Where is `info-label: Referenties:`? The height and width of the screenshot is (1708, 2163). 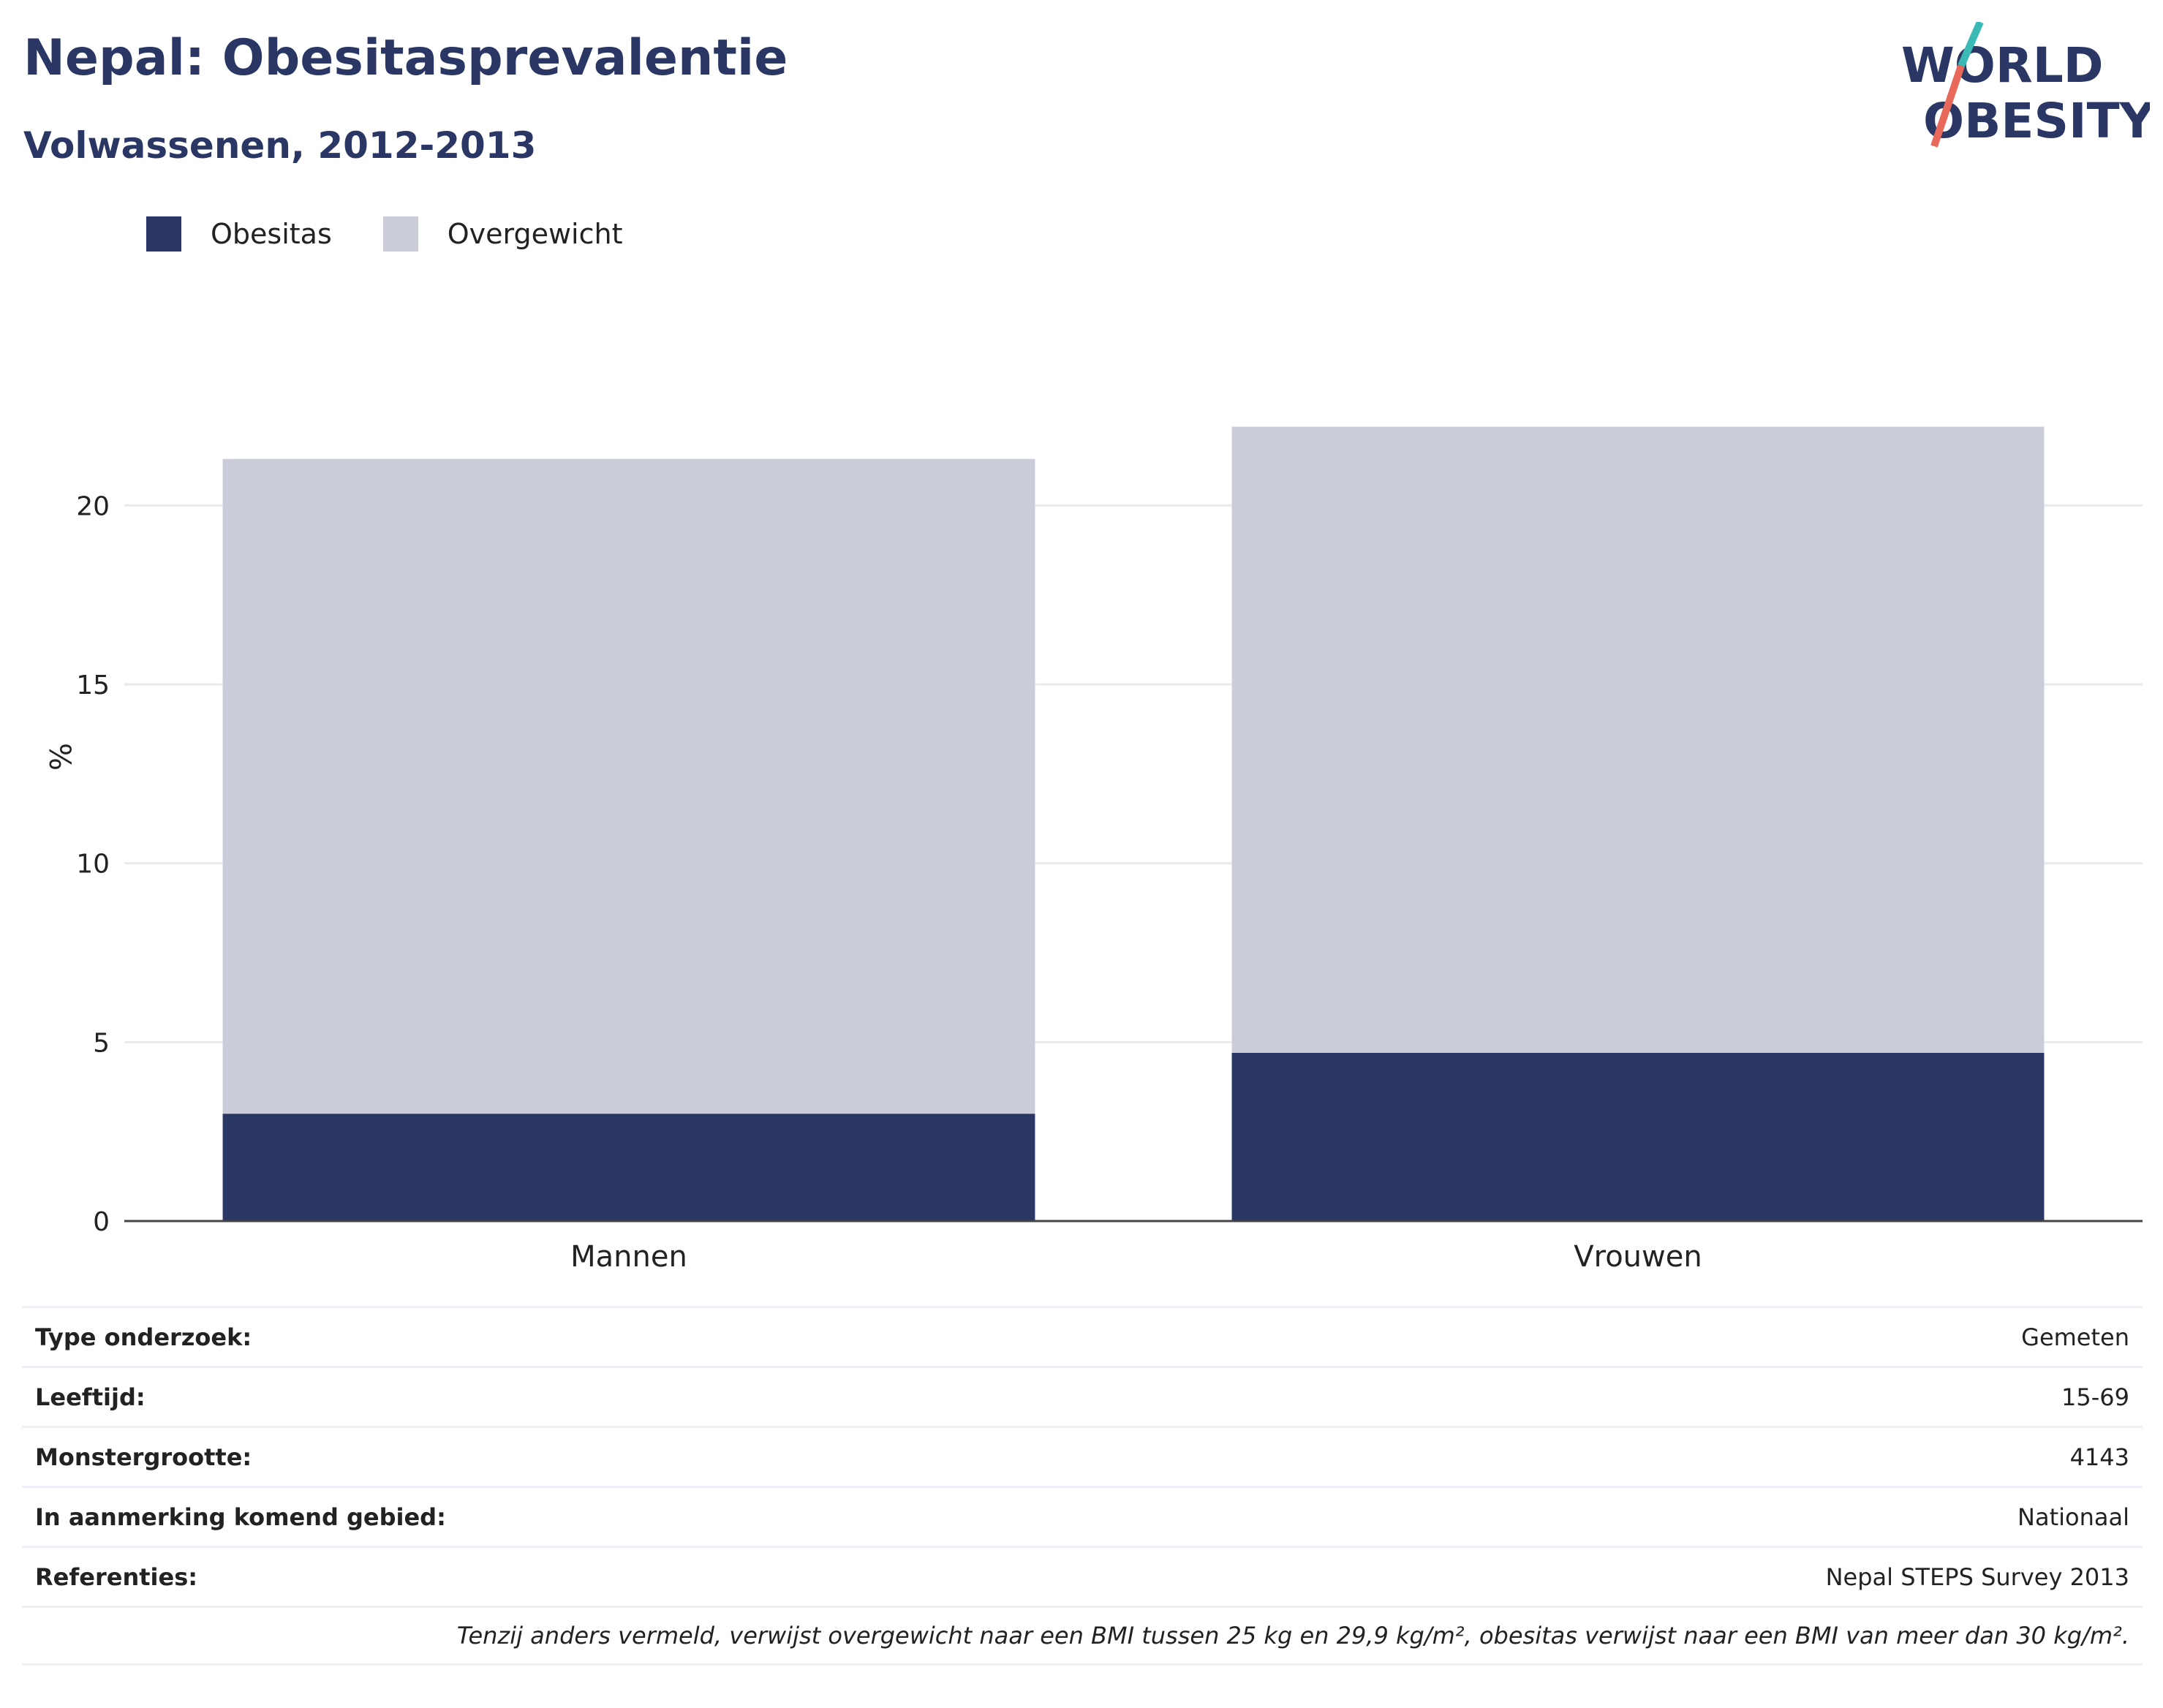
info-label: Referenties: is located at coordinates (116, 1576).